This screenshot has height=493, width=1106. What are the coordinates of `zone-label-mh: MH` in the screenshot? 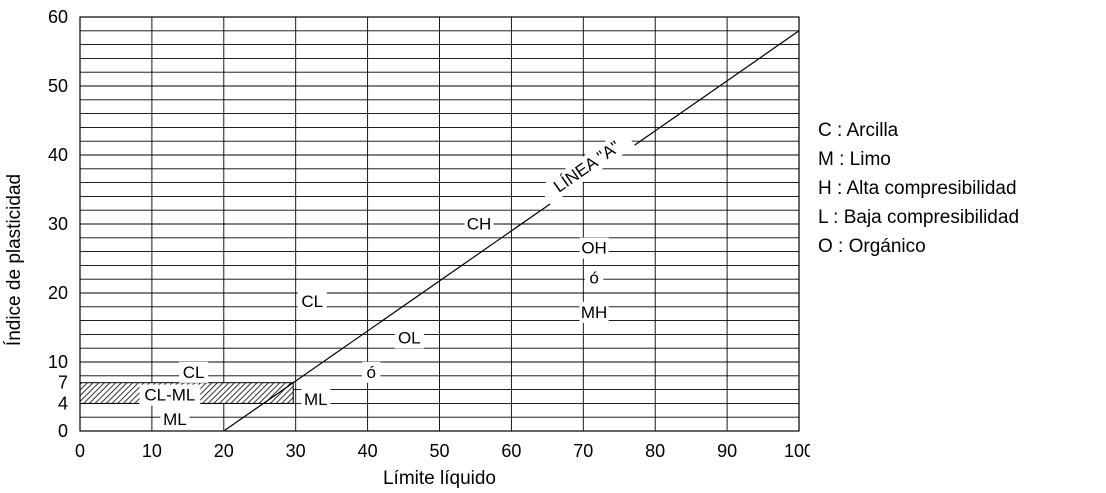 It's located at (594, 312).